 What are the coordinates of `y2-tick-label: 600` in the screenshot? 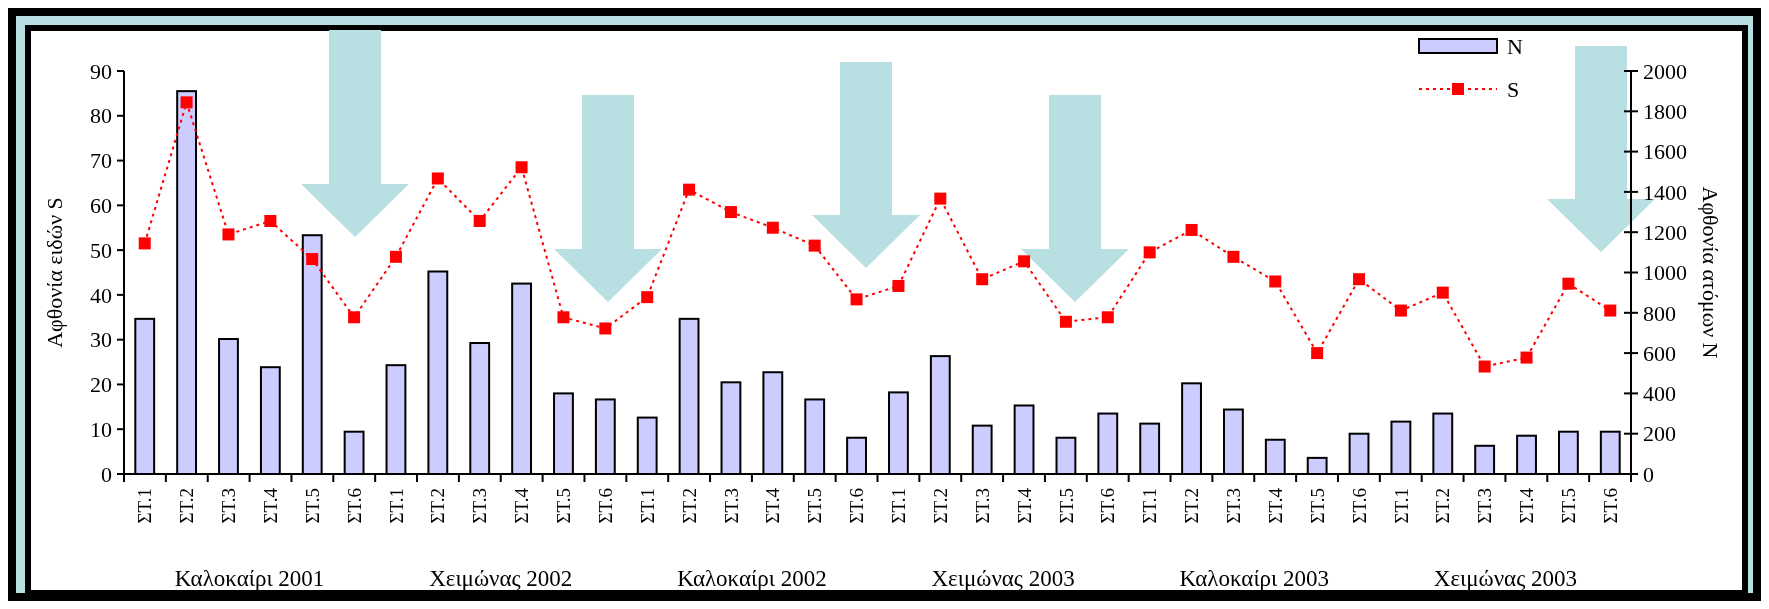 It's located at (1659, 353).